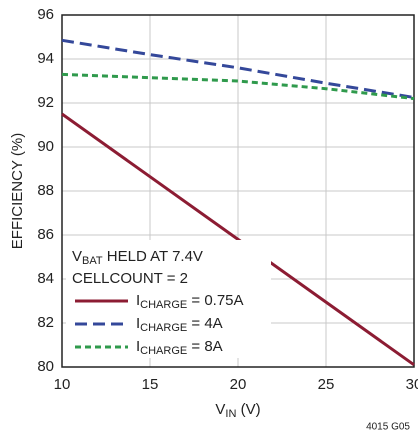 This screenshot has height=436, width=418. What do you see at coordinates (238, 384) in the screenshot?
I see `x-tick-label: 20` at bounding box center [238, 384].